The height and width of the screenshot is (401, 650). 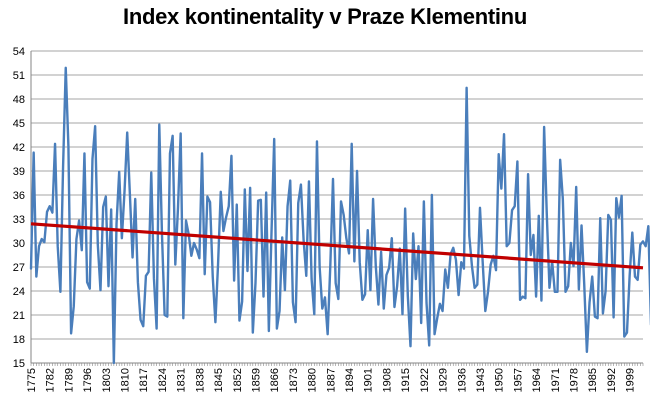 I want to click on y-tick-label: 15, so click(x=19, y=364).